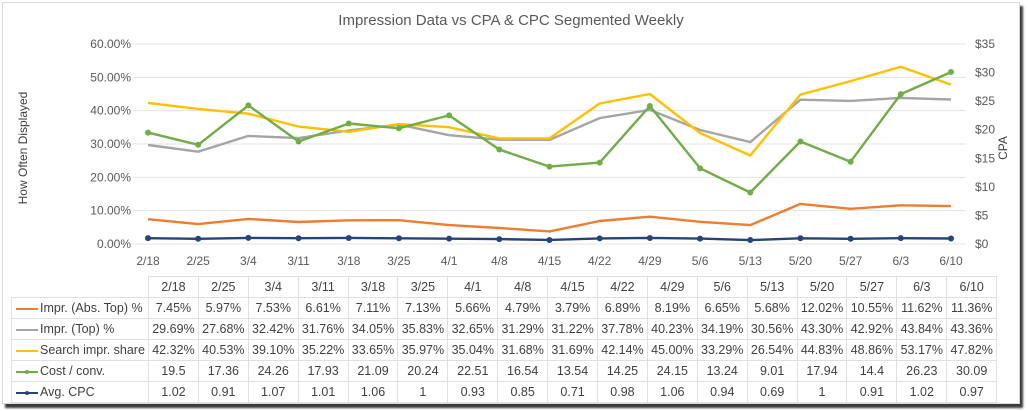  Describe the element at coordinates (922, 329) in the screenshot. I see `data-table-cell: 43.84%` at that location.